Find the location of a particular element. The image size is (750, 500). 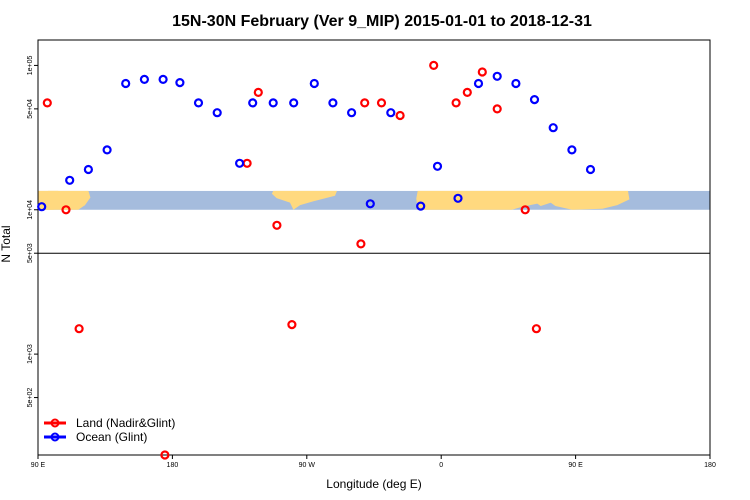

legend-label-ocean: Ocean (Glint) is located at coordinates (111, 437).